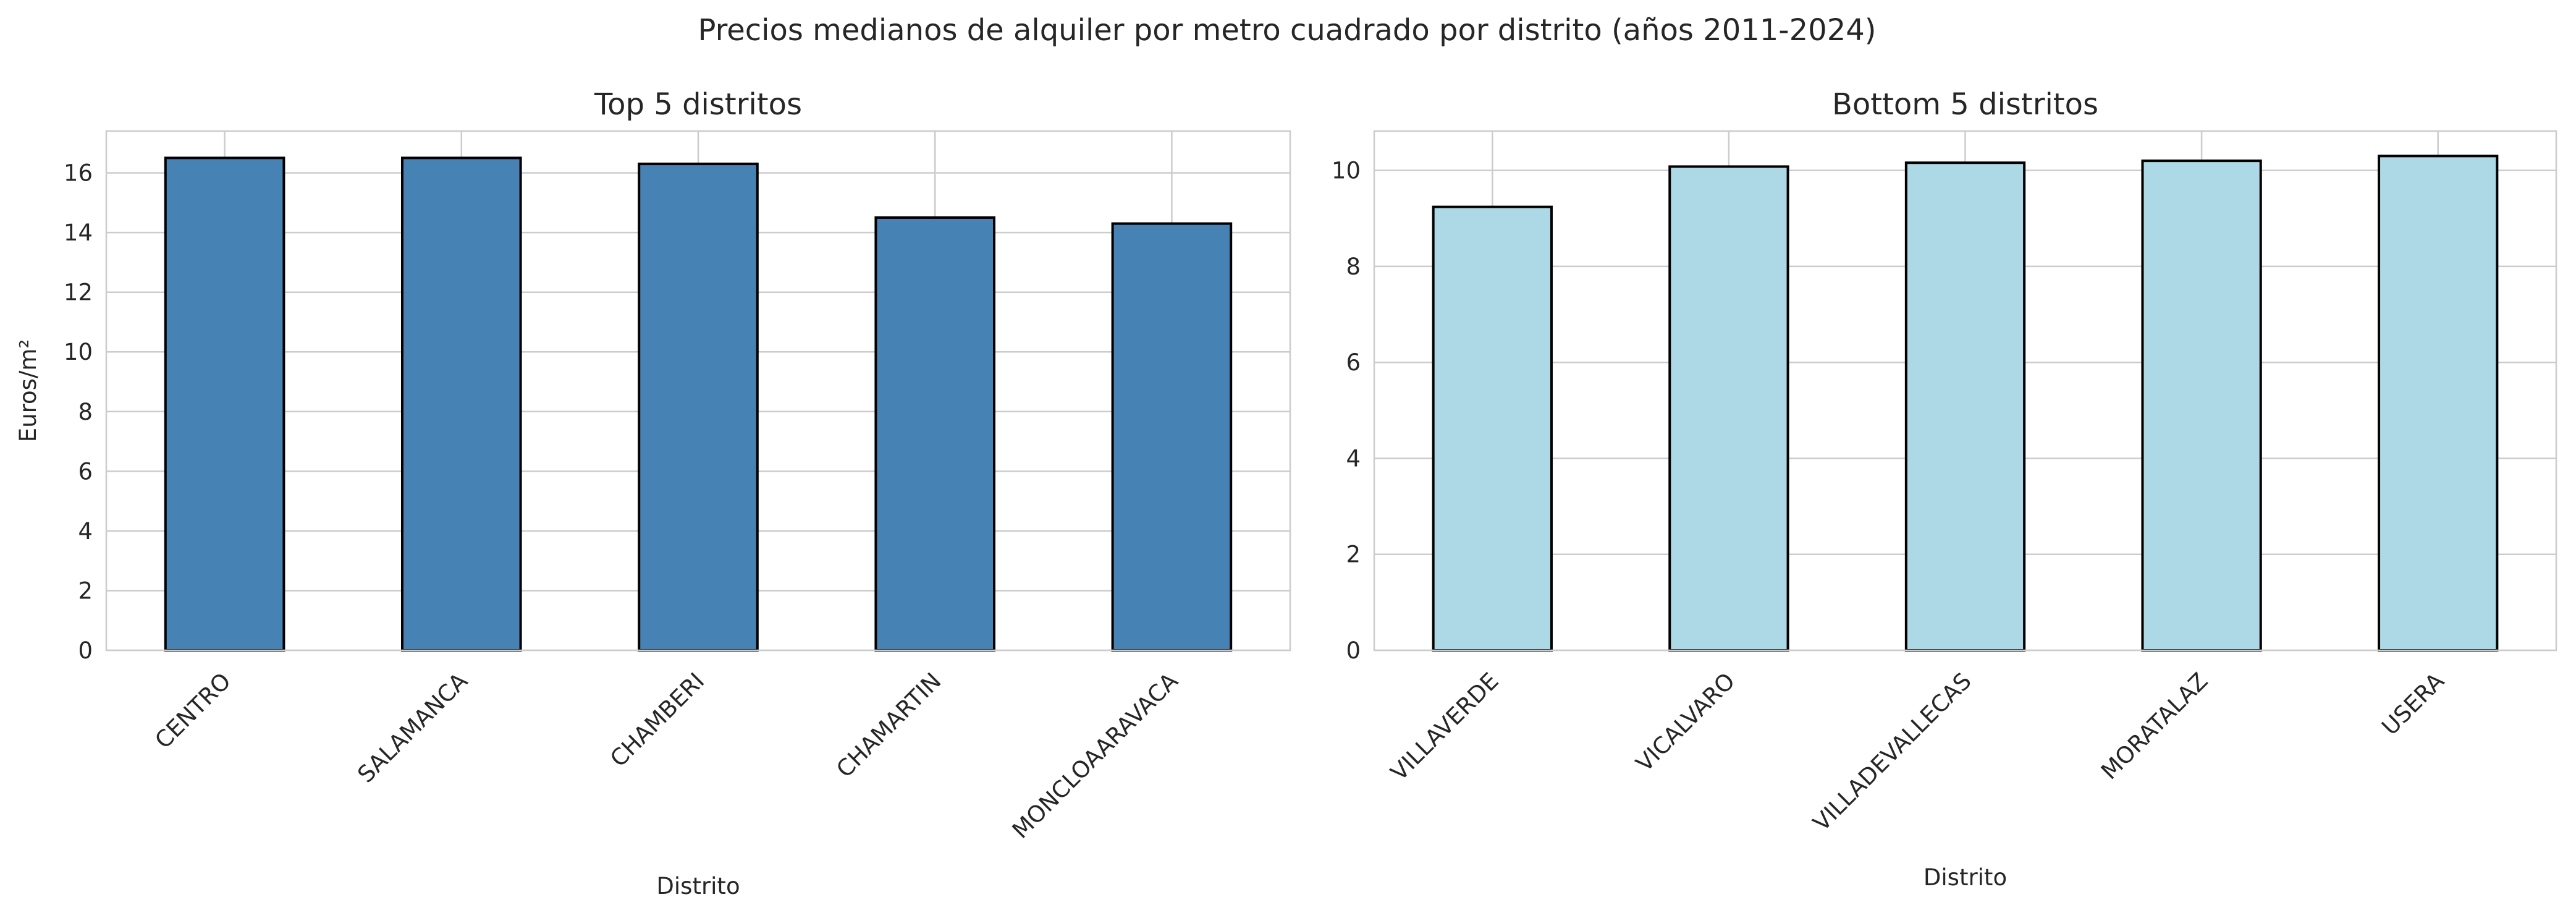 The width and height of the screenshot is (2576, 918). Describe the element at coordinates (2438, 403) in the screenshot. I see `bar-usera` at that location.